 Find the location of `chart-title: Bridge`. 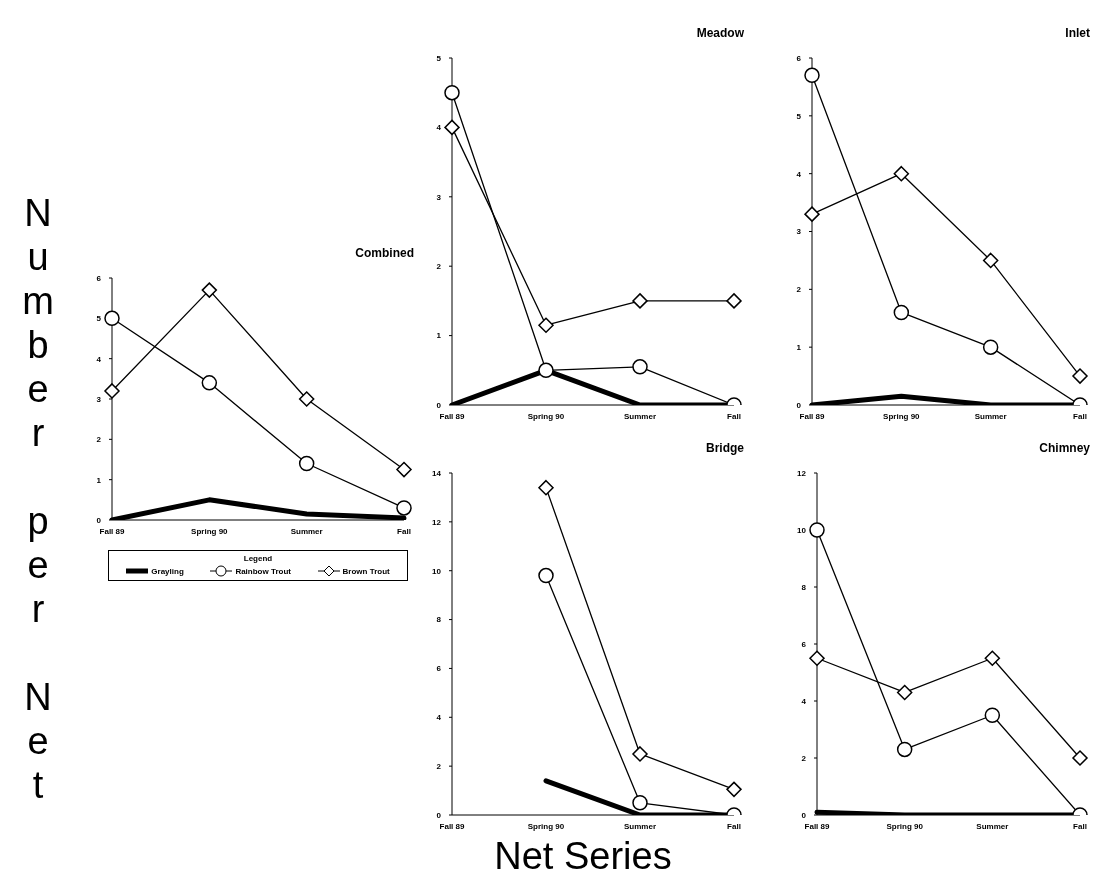

chart-title: Bridge is located at coordinates (725, 448).